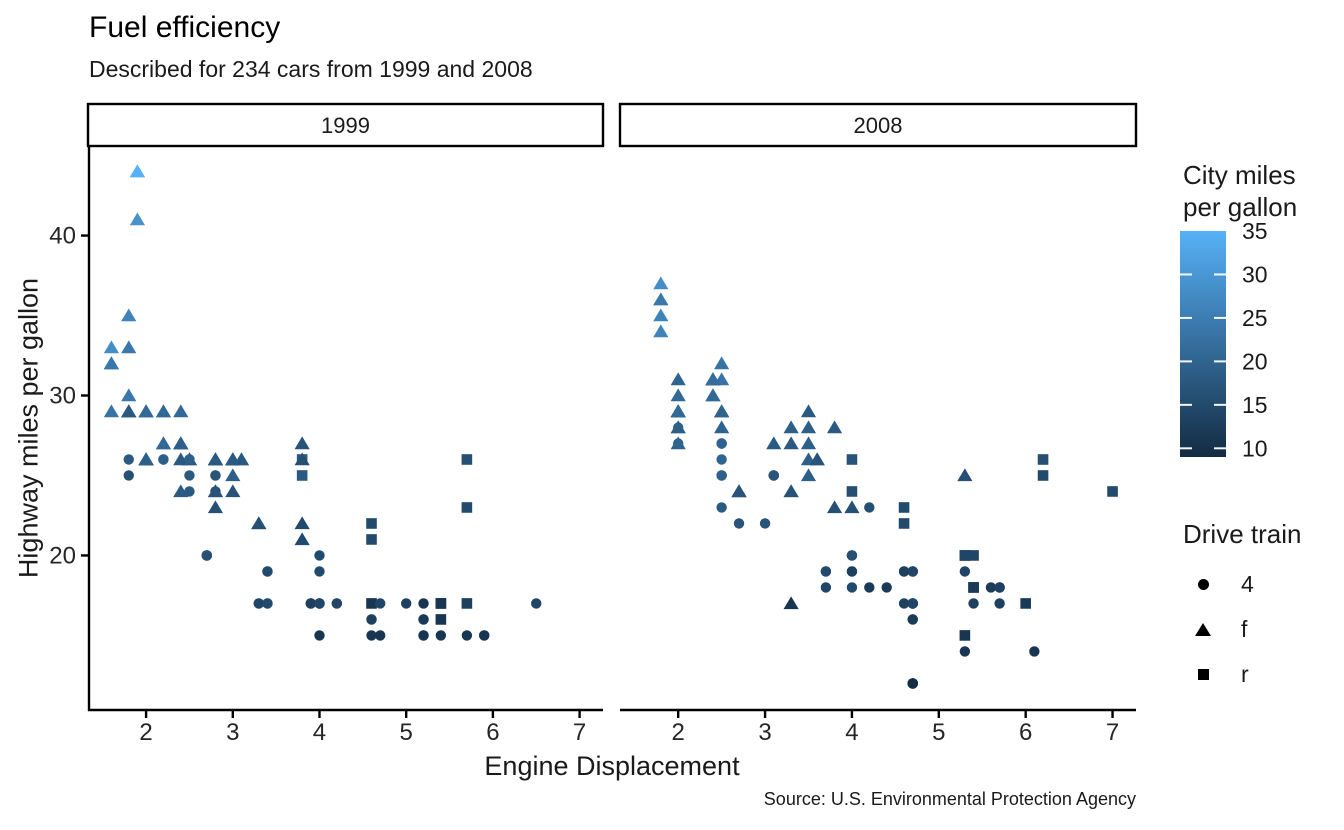 The image size is (1344, 830). What do you see at coordinates (345, 125) in the screenshot?
I see `facet-strip-label: 1999` at bounding box center [345, 125].